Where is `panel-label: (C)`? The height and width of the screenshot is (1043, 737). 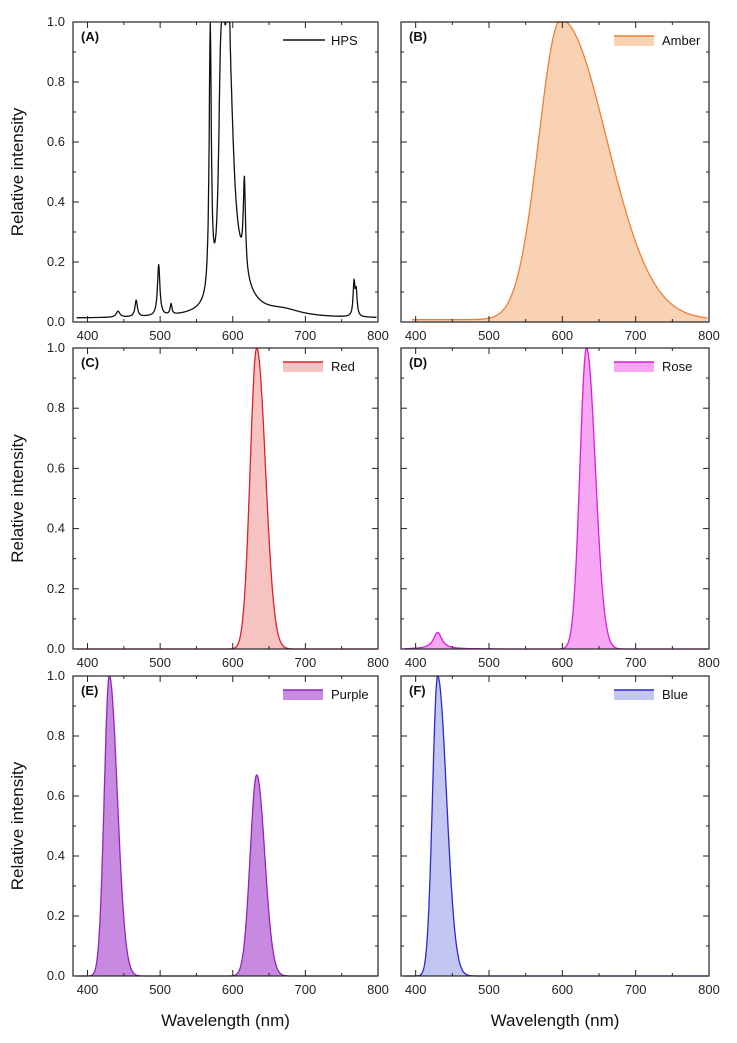
panel-label: (C) is located at coordinates (90, 362).